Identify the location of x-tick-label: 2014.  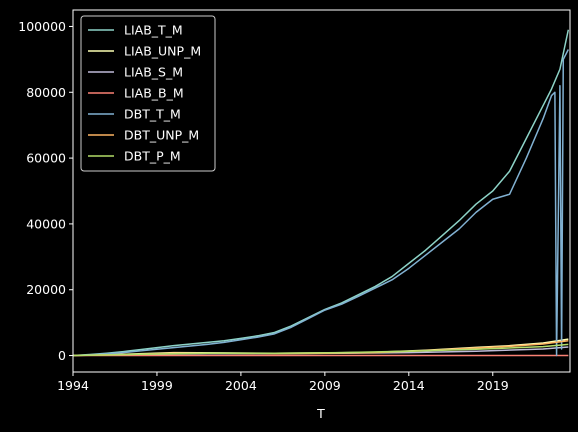
(409, 385).